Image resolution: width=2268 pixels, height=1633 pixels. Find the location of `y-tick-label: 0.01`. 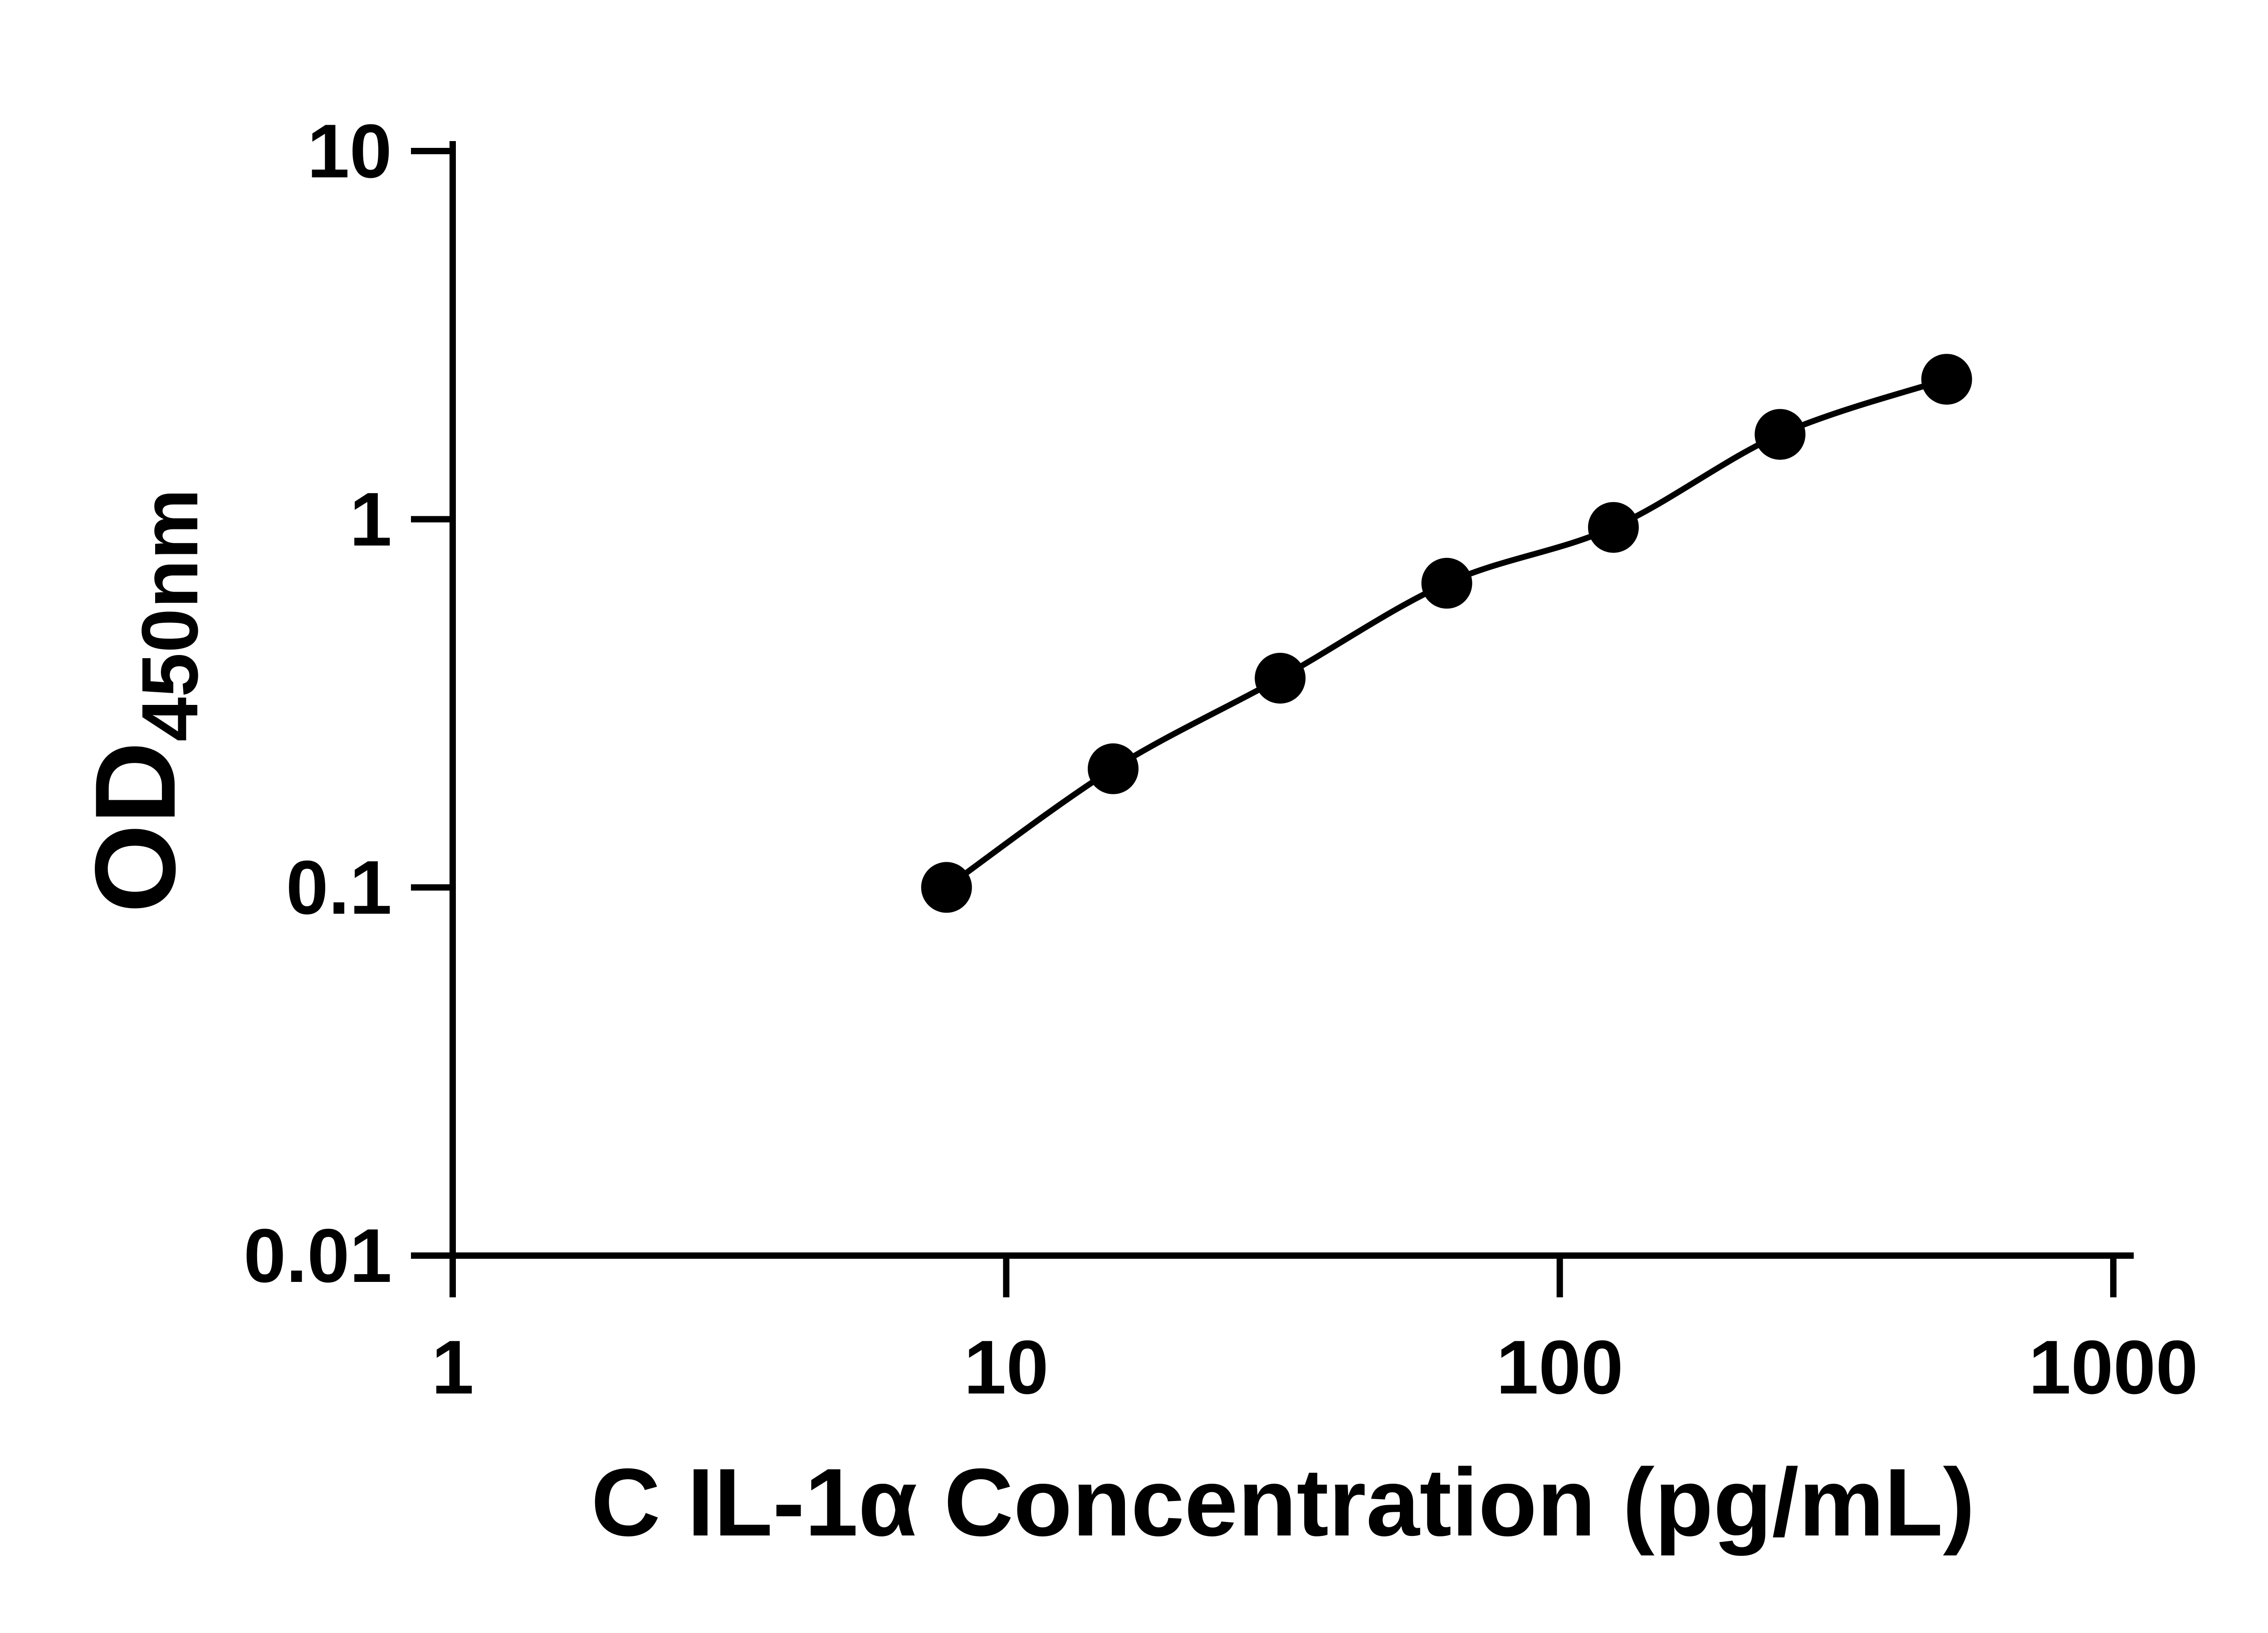

y-tick-label: 0.01 is located at coordinates (318, 1255).